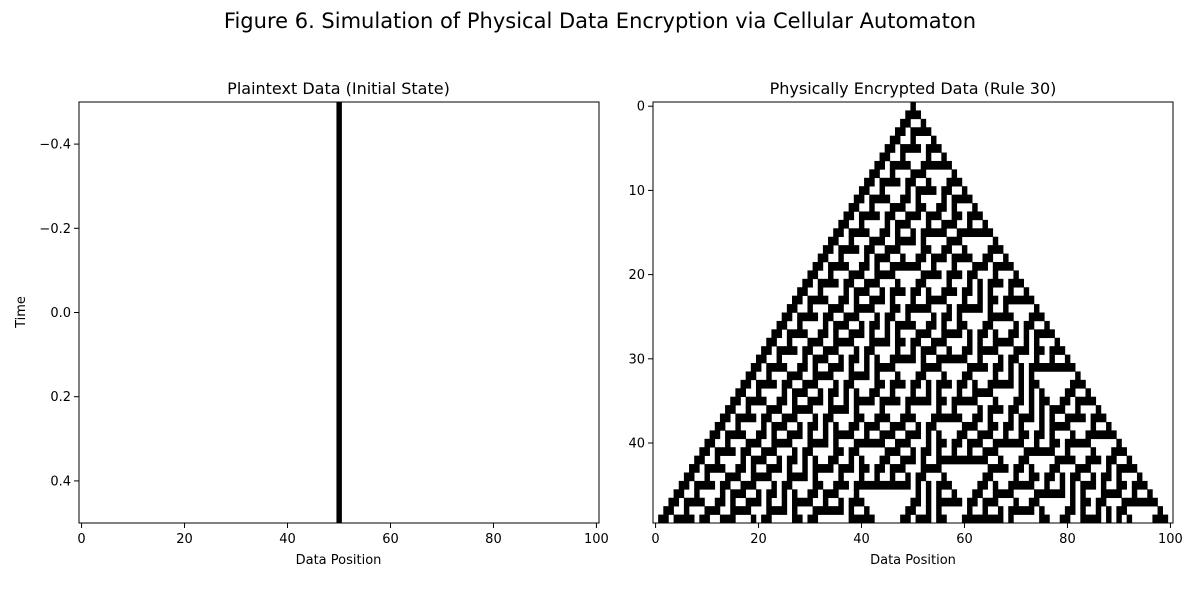 This screenshot has width=1200, height=600. Describe the element at coordinates (287, 539) in the screenshot. I see `plaintext-x-tick-label: 40` at that location.